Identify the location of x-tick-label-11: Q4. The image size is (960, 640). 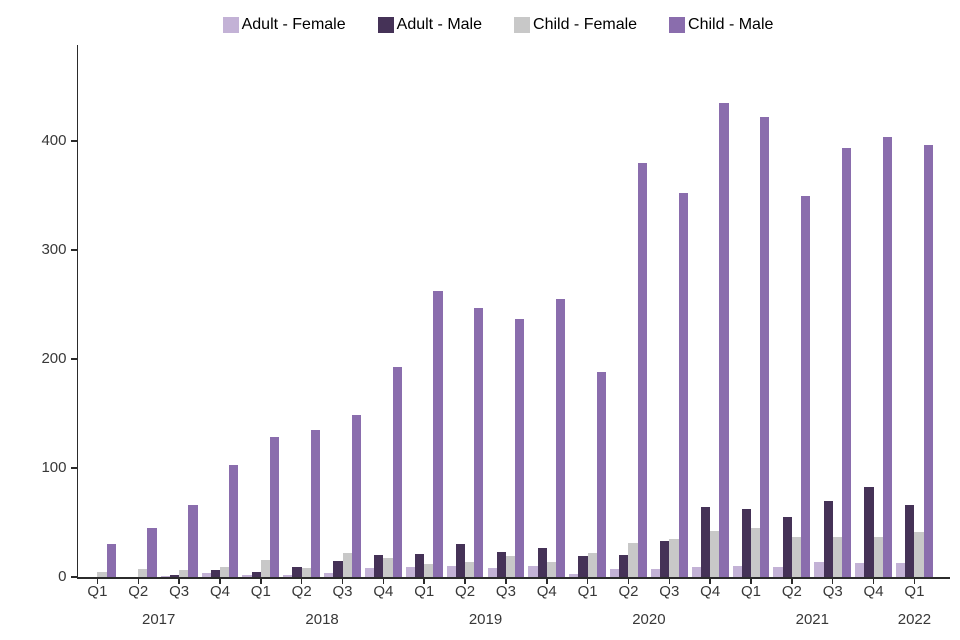
(546, 591).